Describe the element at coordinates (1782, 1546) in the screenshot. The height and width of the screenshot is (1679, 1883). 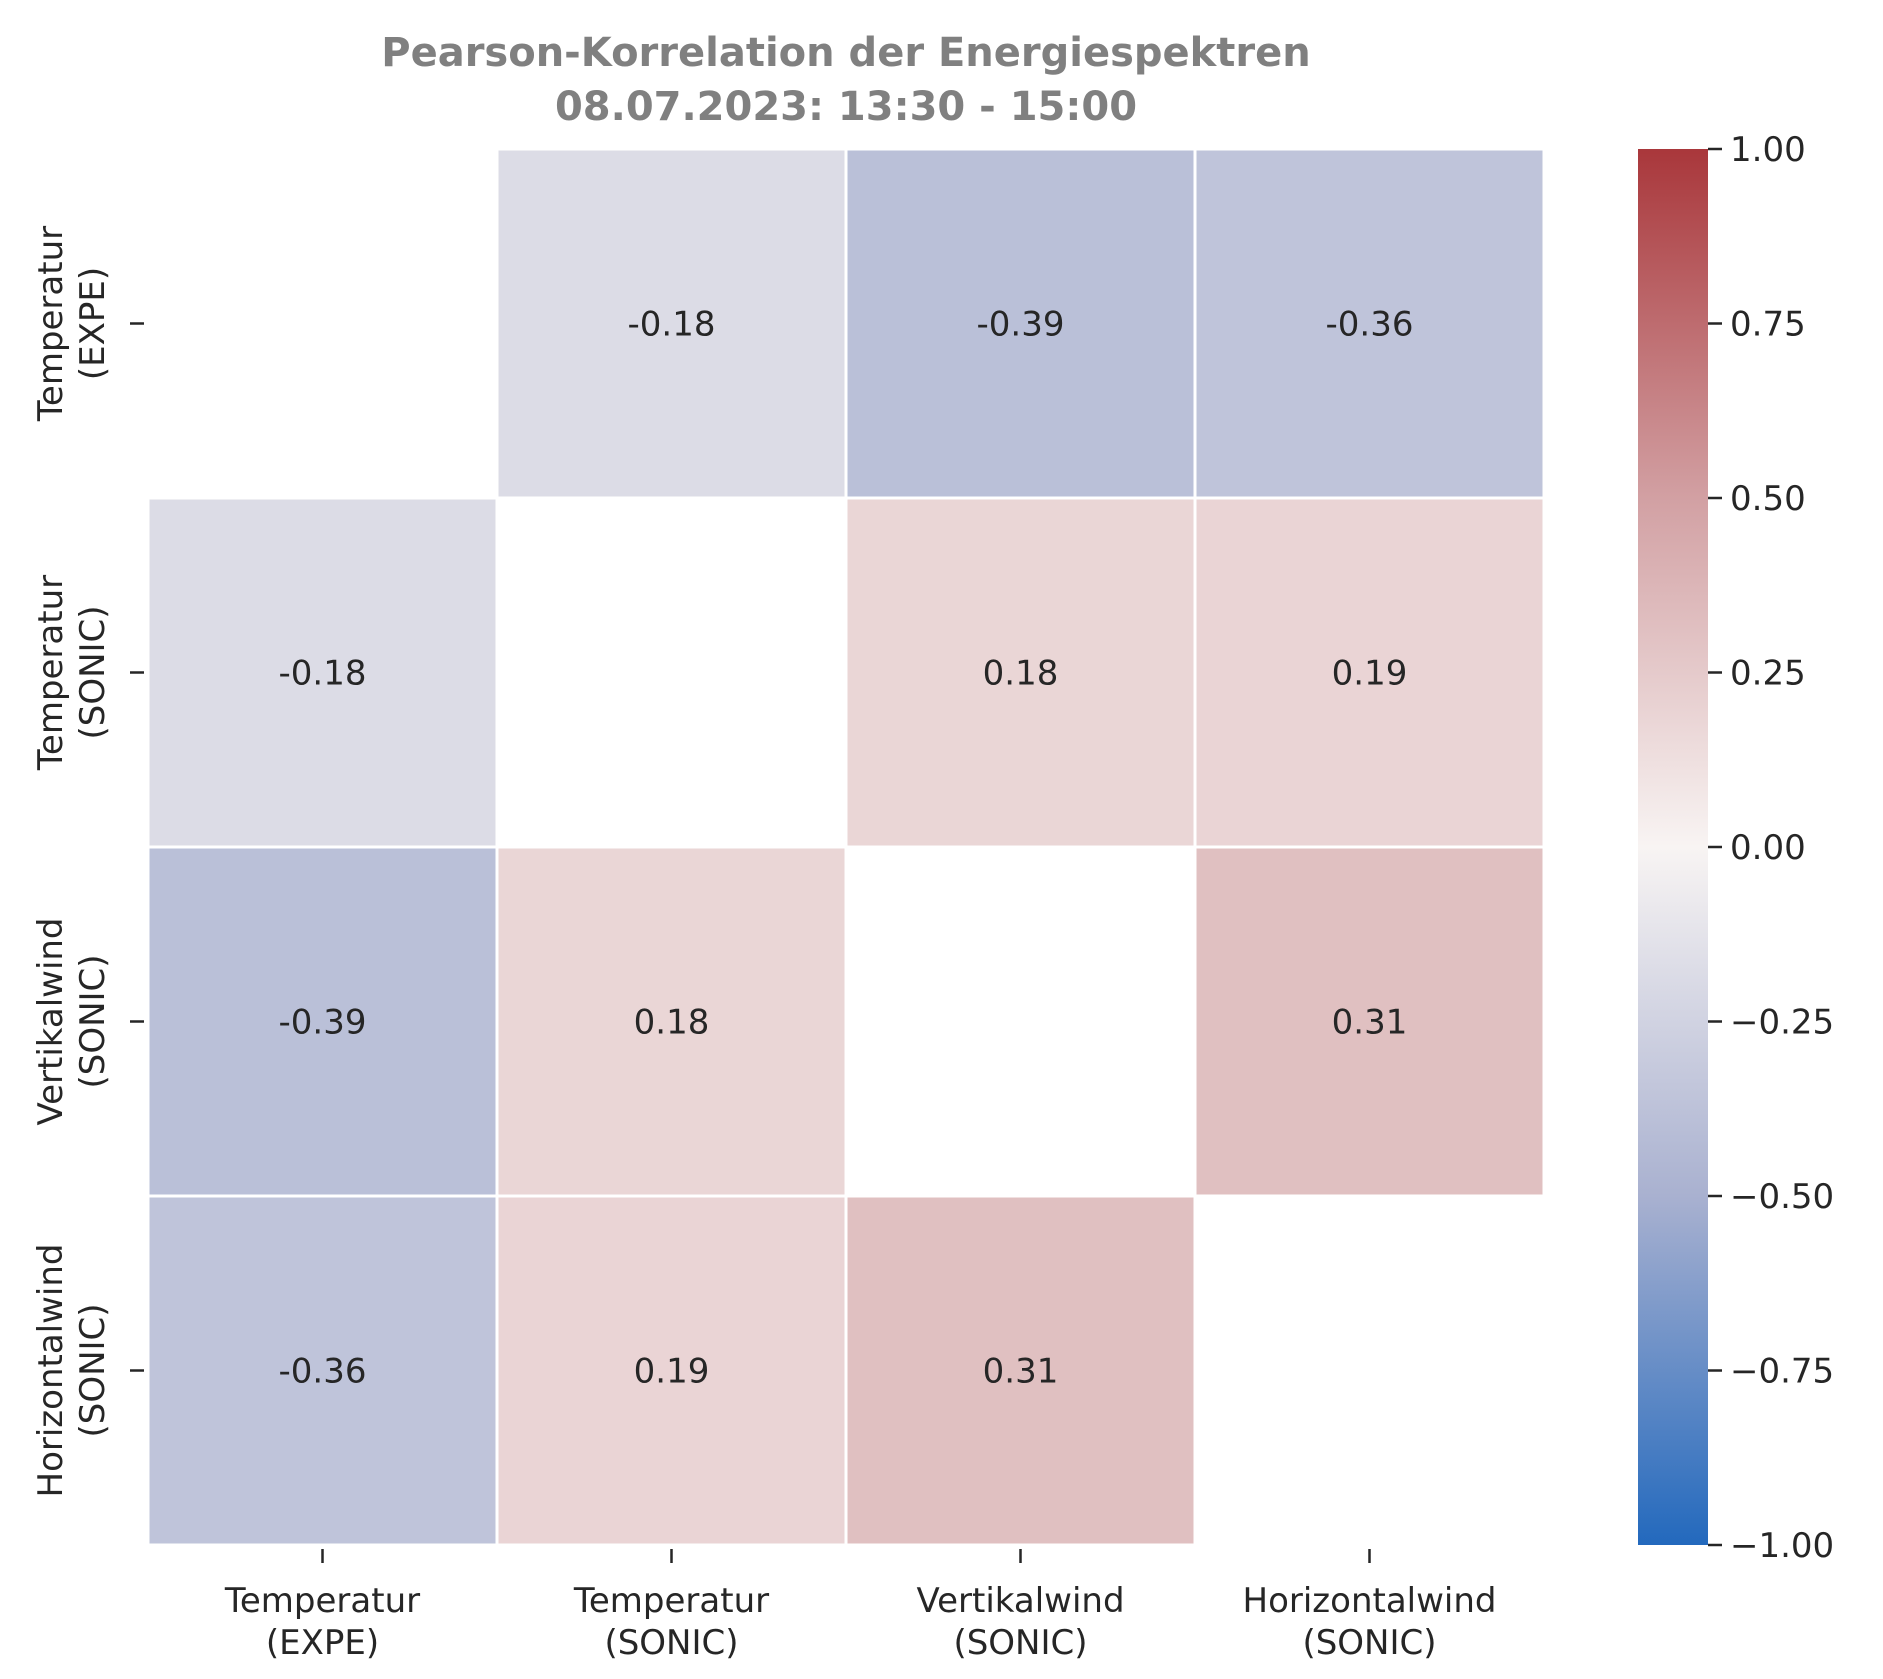
I see `colorbar-tick-label: −1.00` at that location.